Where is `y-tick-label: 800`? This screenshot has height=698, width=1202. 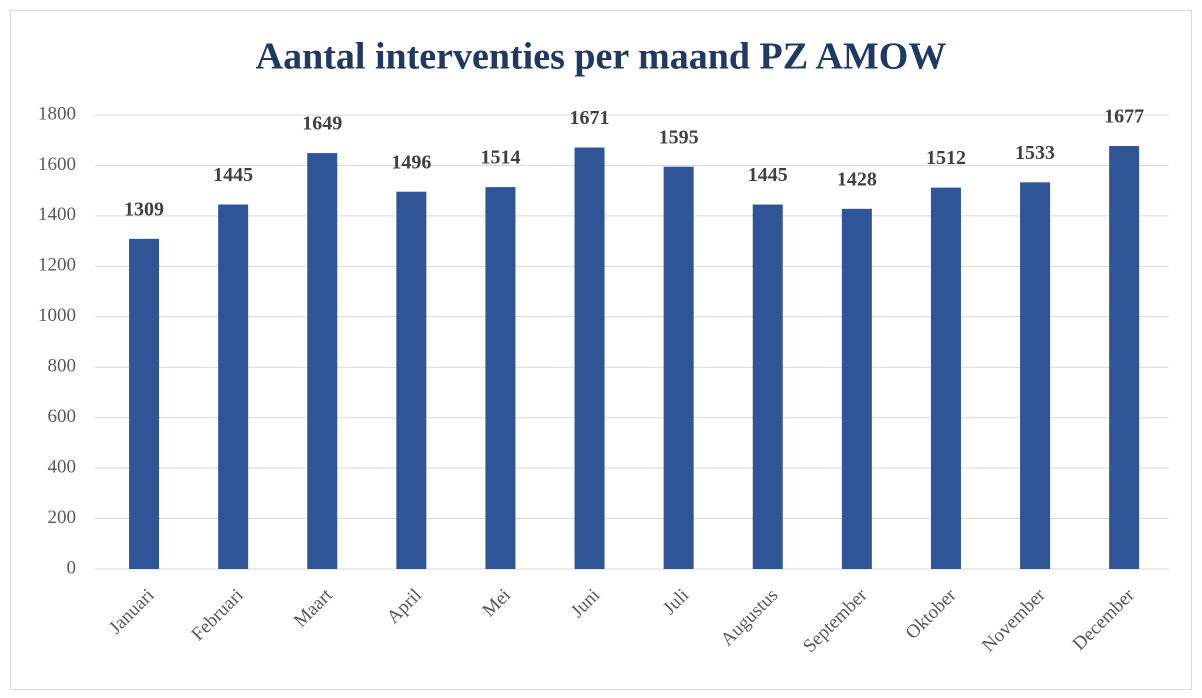
y-tick-label: 800 is located at coordinates (62, 366).